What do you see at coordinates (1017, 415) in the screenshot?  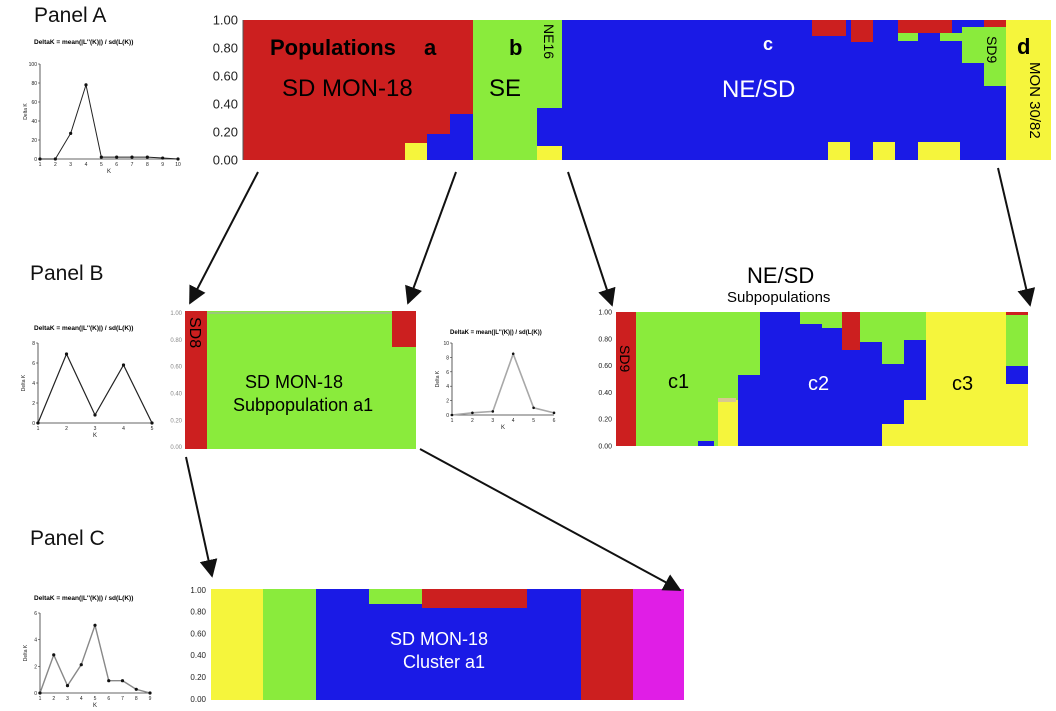 I see `panel-b-right-c3-yellow-d` at bounding box center [1017, 415].